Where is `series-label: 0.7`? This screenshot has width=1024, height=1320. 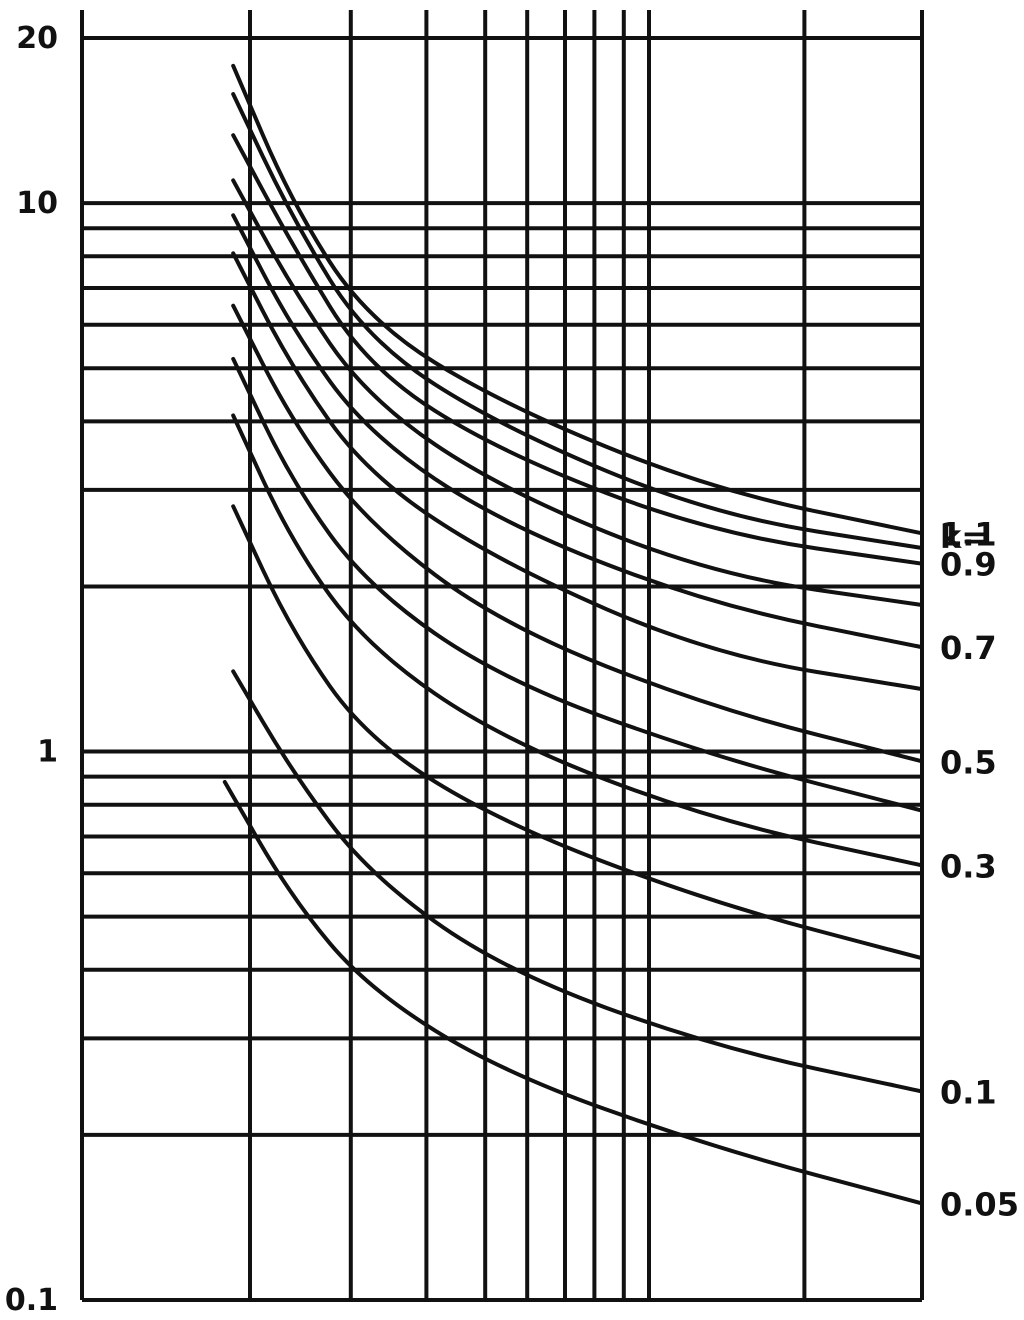
series-label: 0.7 is located at coordinates (968, 648).